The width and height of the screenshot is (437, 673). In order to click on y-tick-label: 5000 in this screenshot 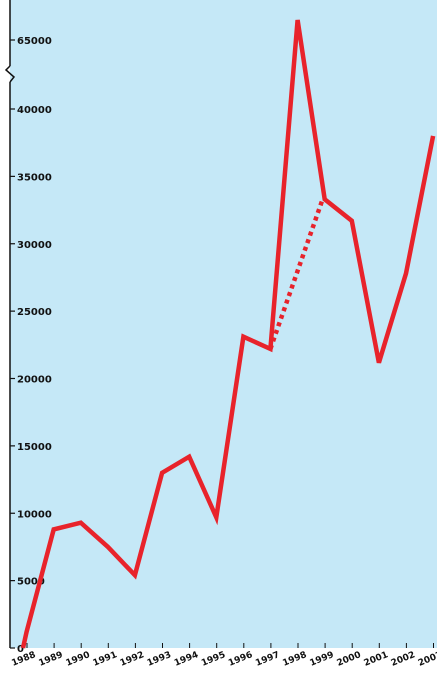, I will do `click(31, 582)`.